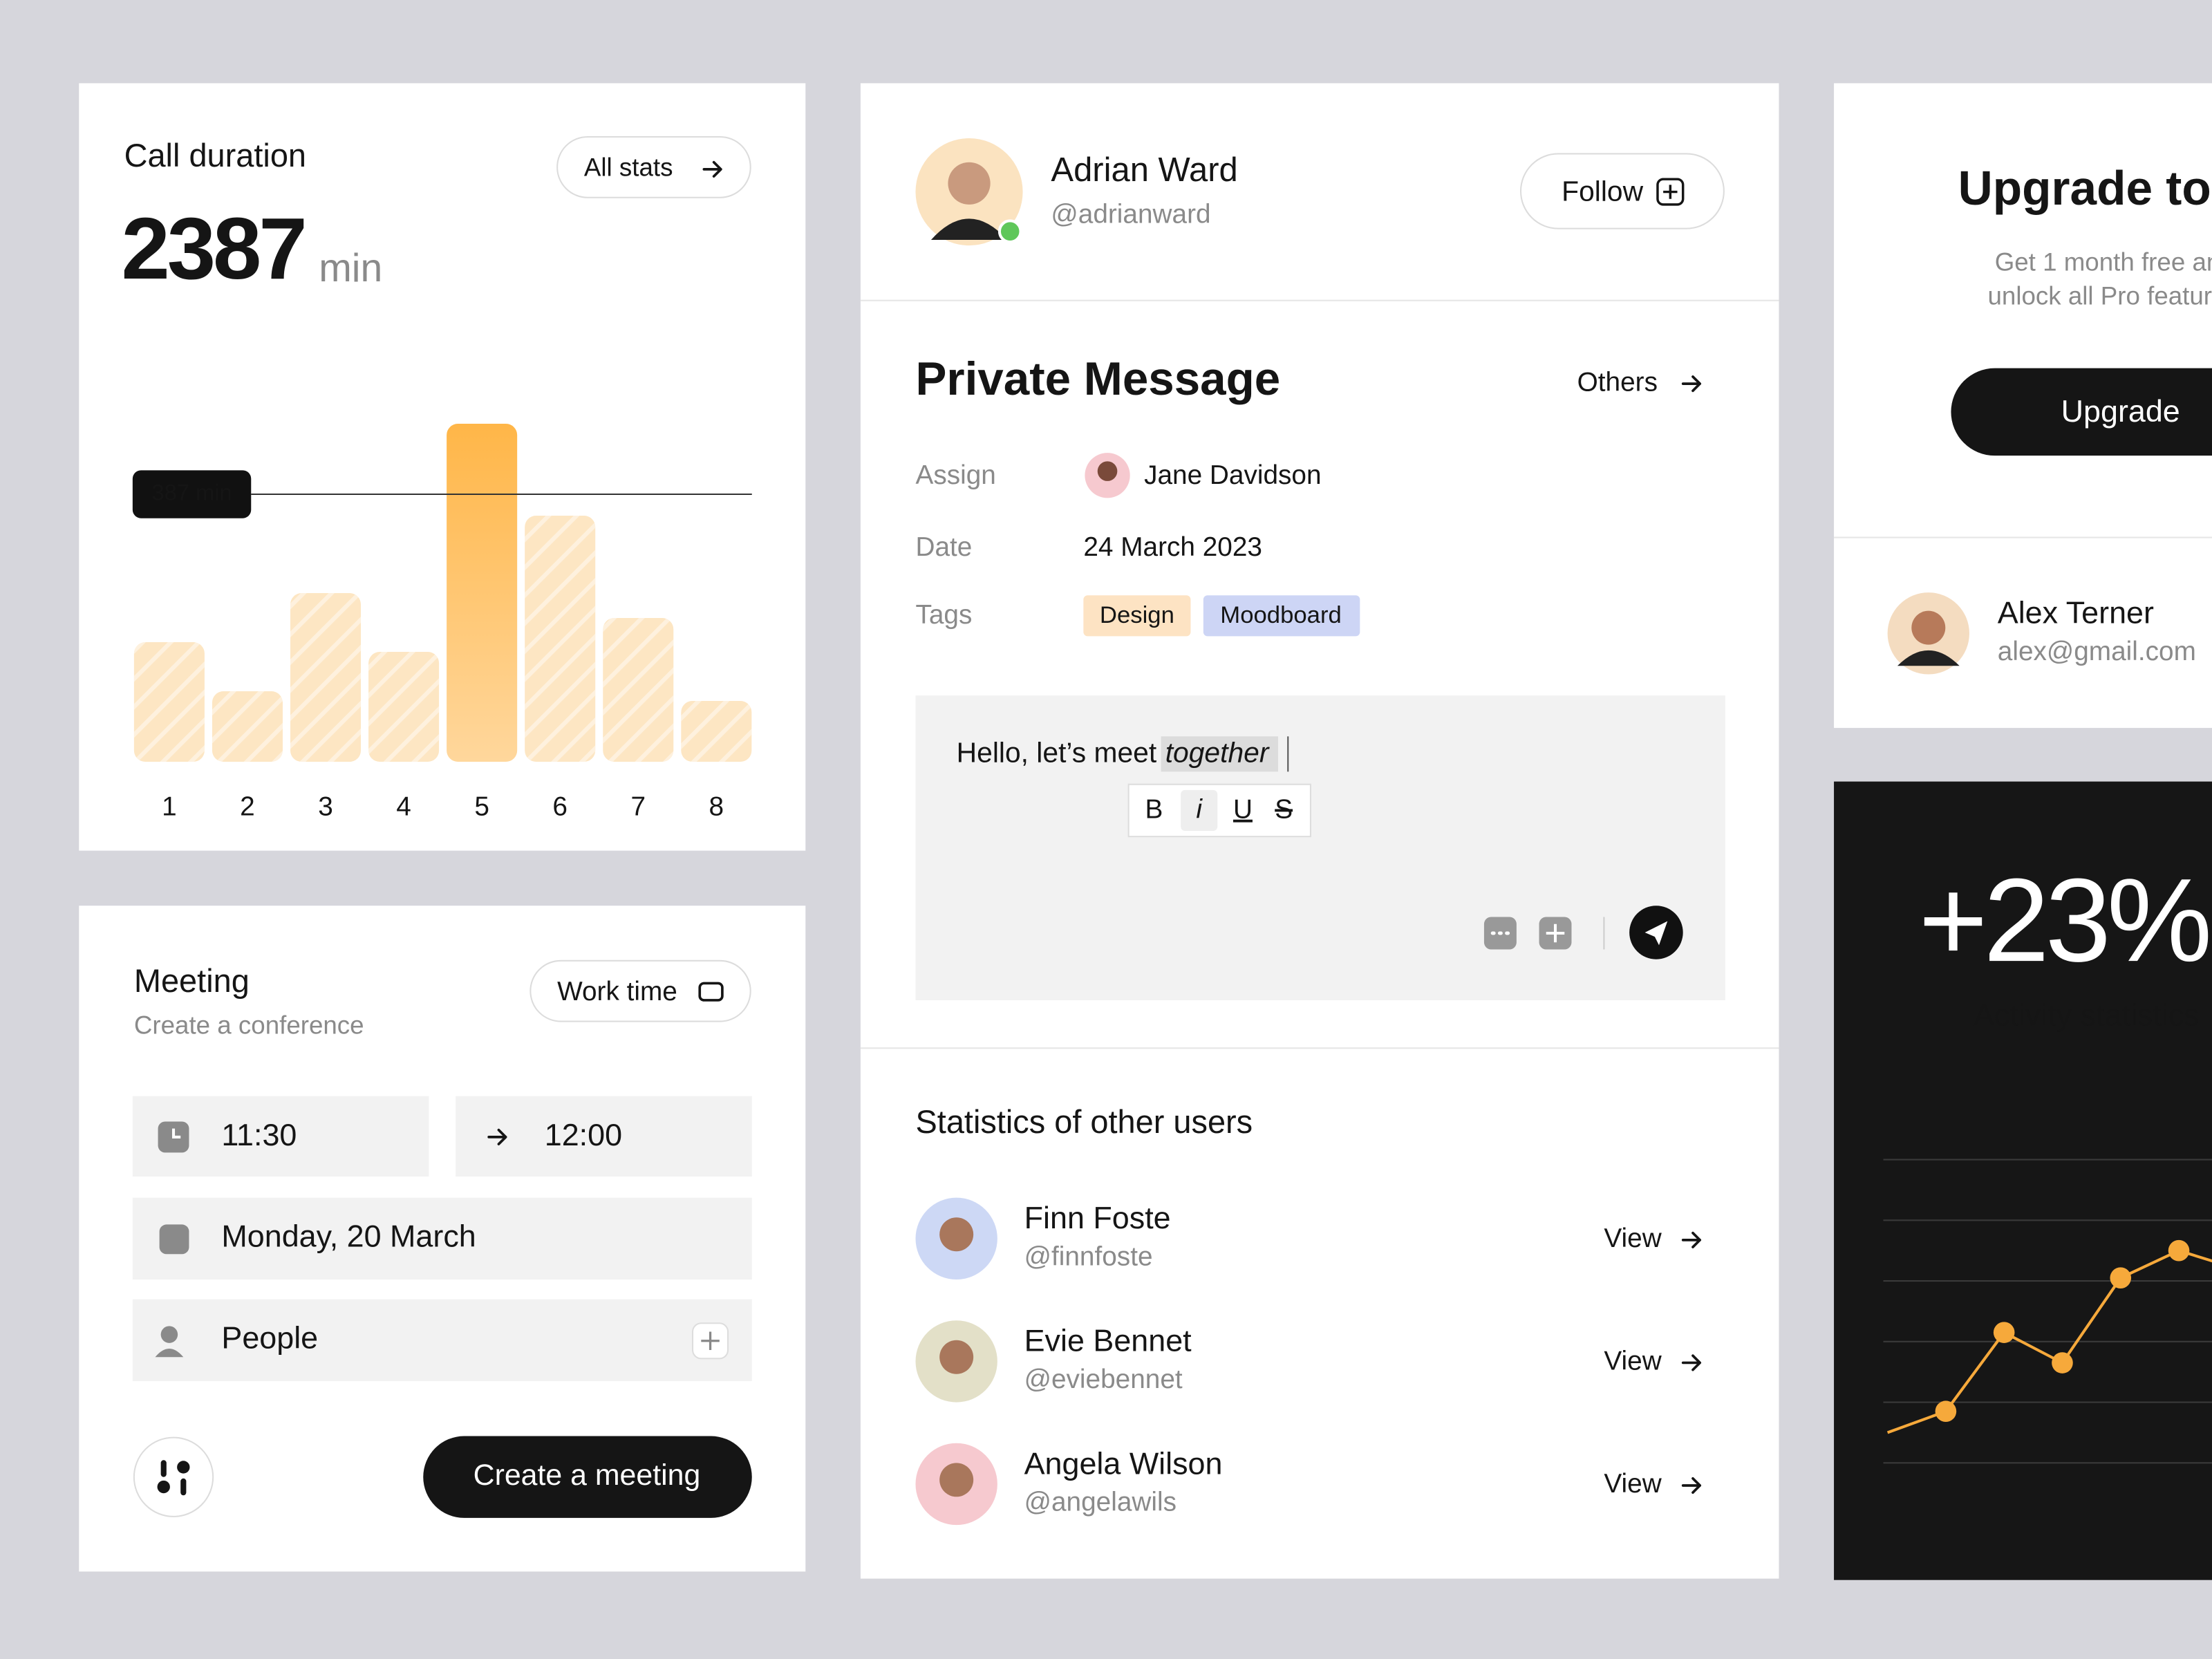 The image size is (2212, 1659). I want to click on x-tick-label: 1, so click(169, 807).